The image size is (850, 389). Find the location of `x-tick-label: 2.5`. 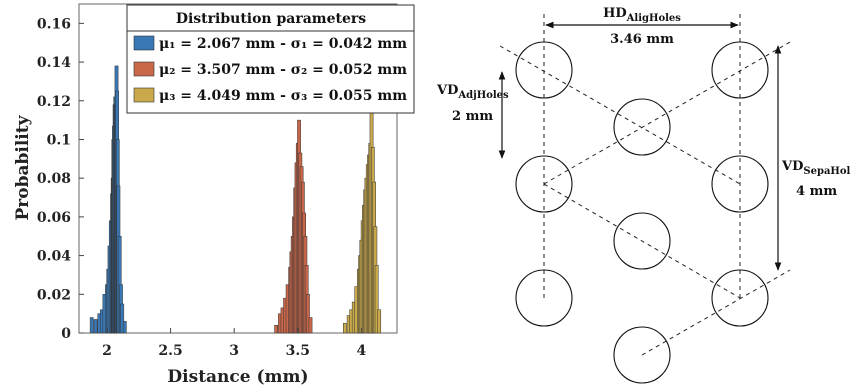

x-tick-label: 2.5 is located at coordinates (170, 351).